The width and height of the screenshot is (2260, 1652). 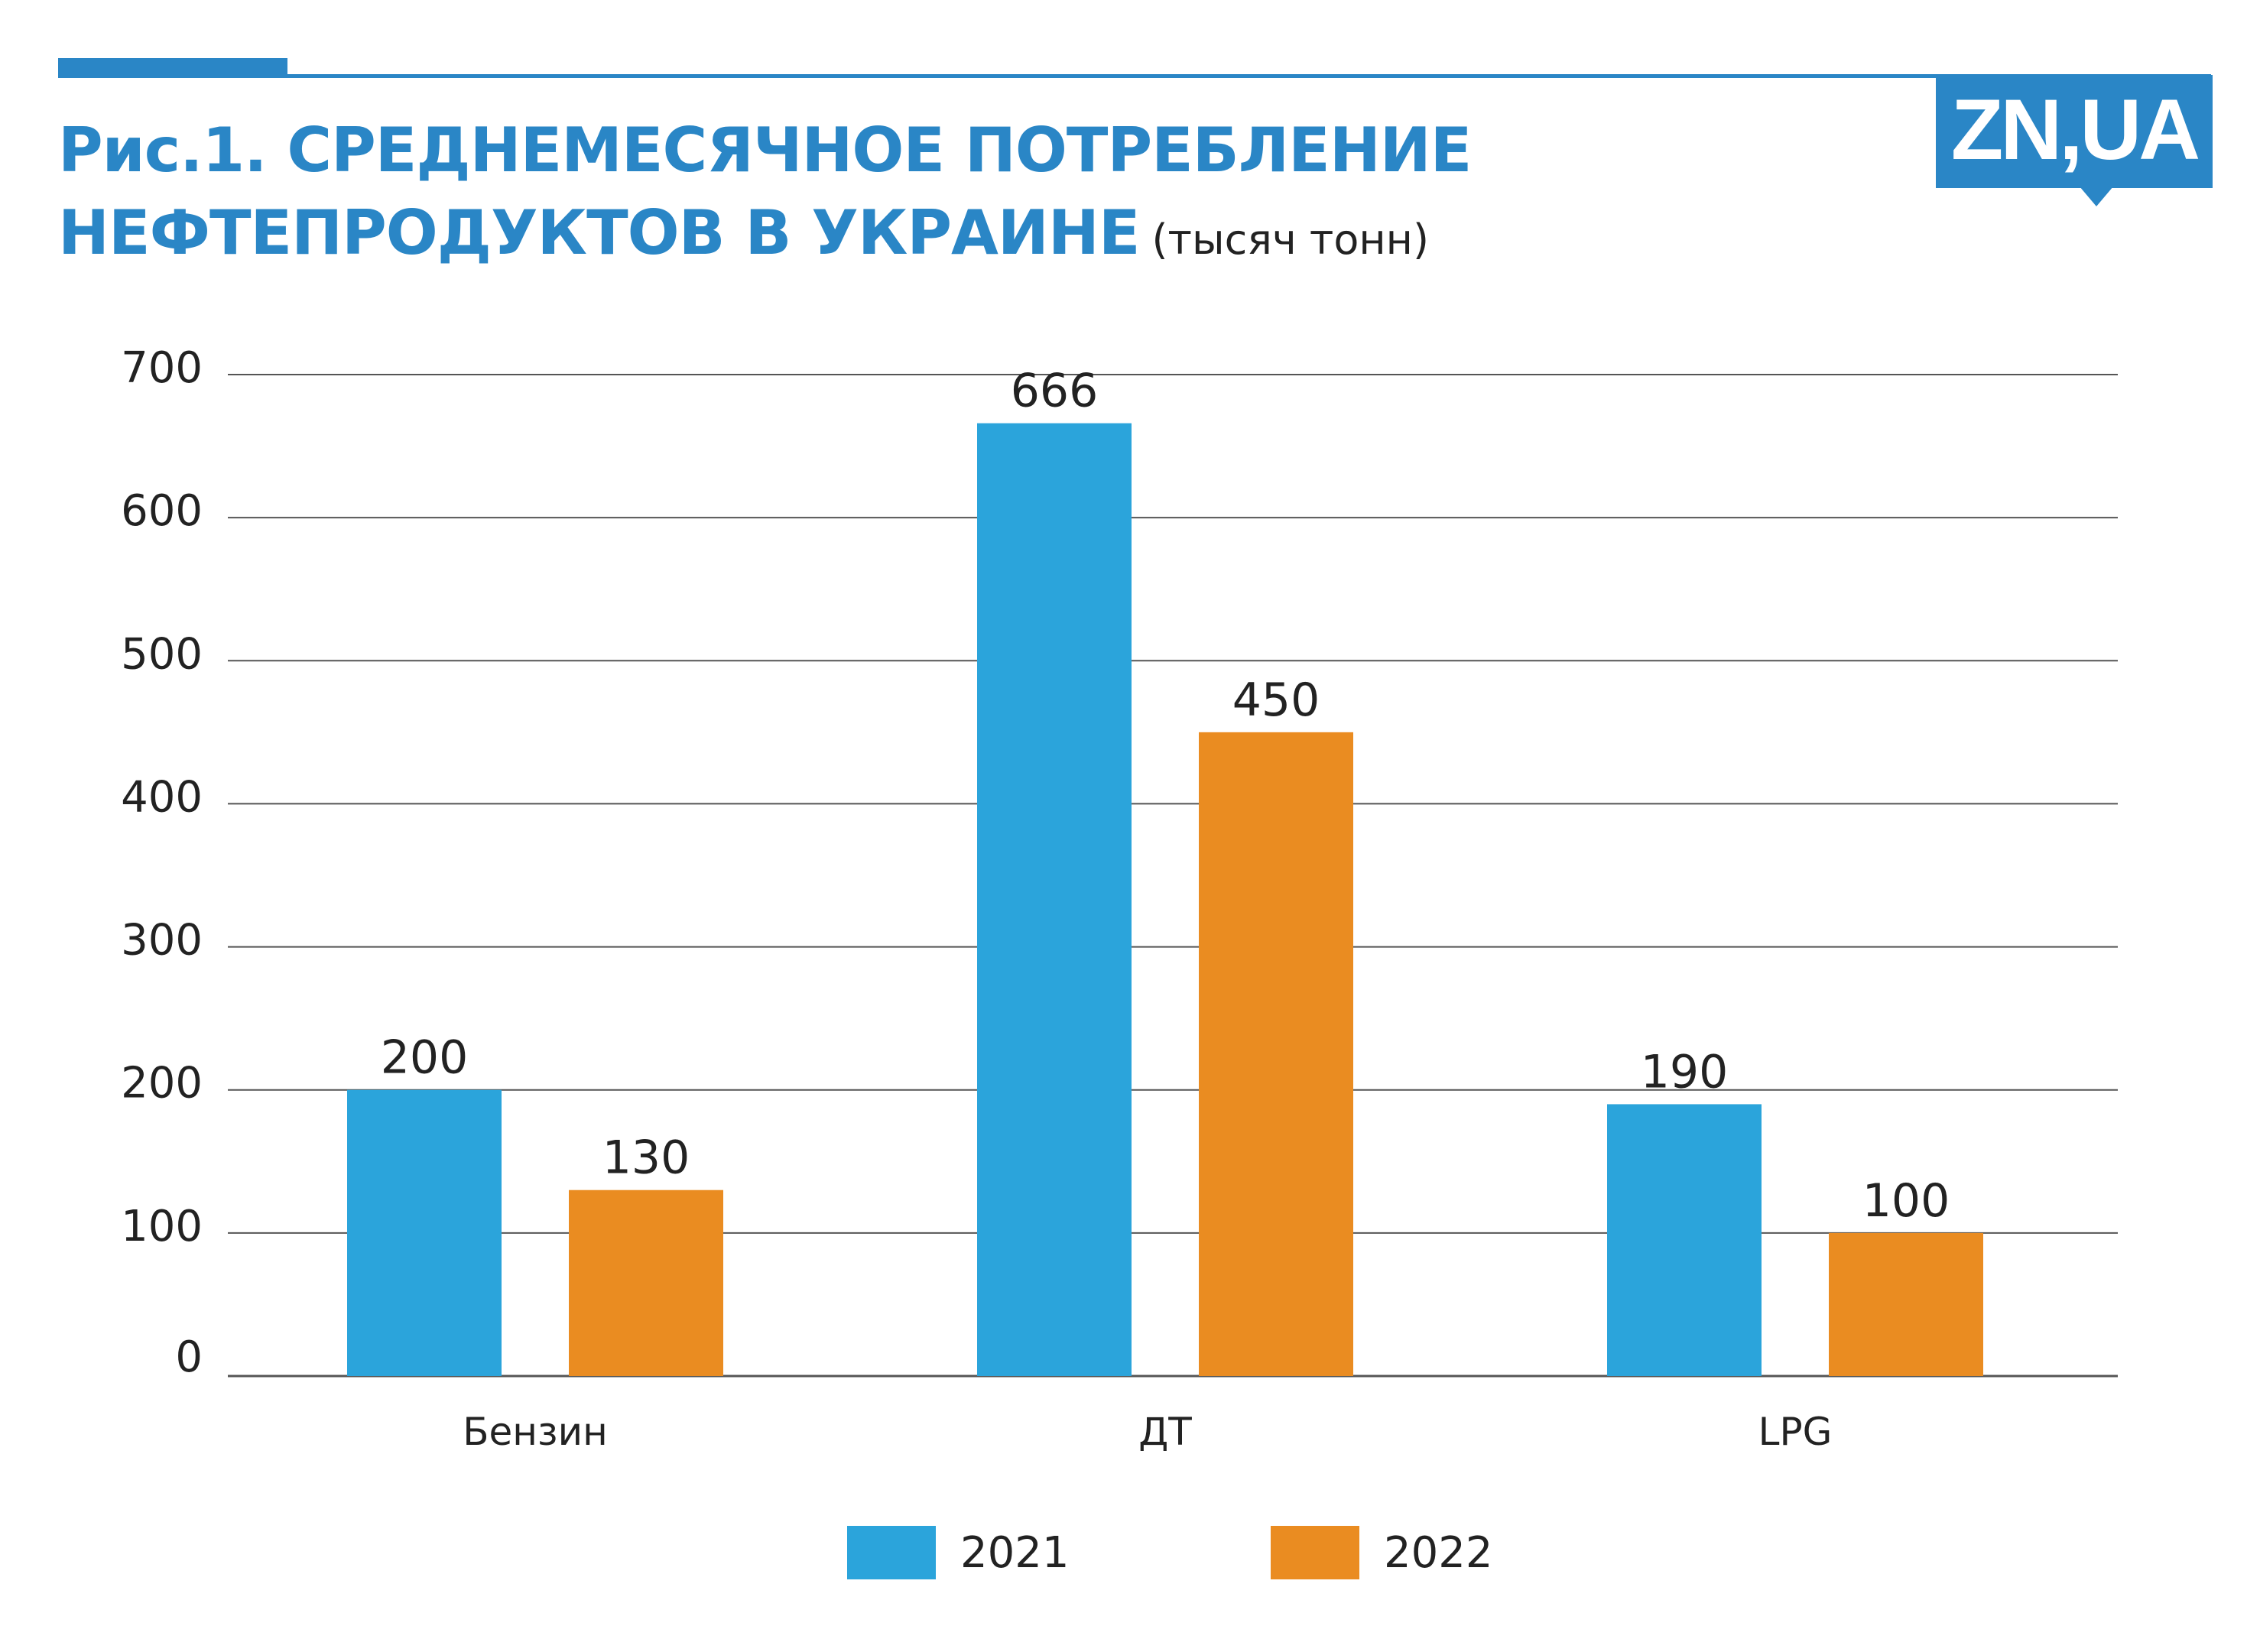 What do you see at coordinates (765, 150) in the screenshot?
I see `chart-title-line-1: Рис.1. СРЕДНЕМЕСЯЧНОЕ ПОТРЕБЛЕНИЕ` at bounding box center [765, 150].